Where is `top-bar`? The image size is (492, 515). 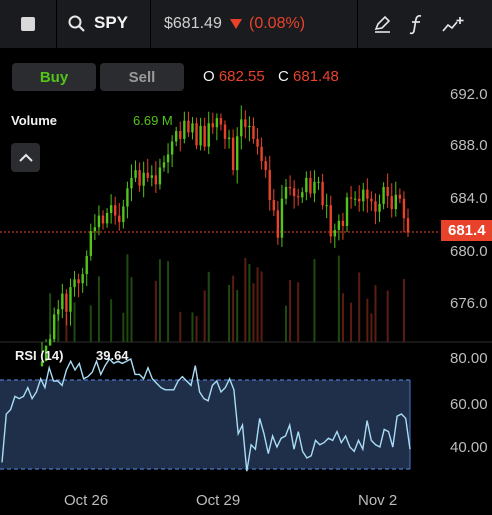
top-bar is located at coordinates (246, 24).